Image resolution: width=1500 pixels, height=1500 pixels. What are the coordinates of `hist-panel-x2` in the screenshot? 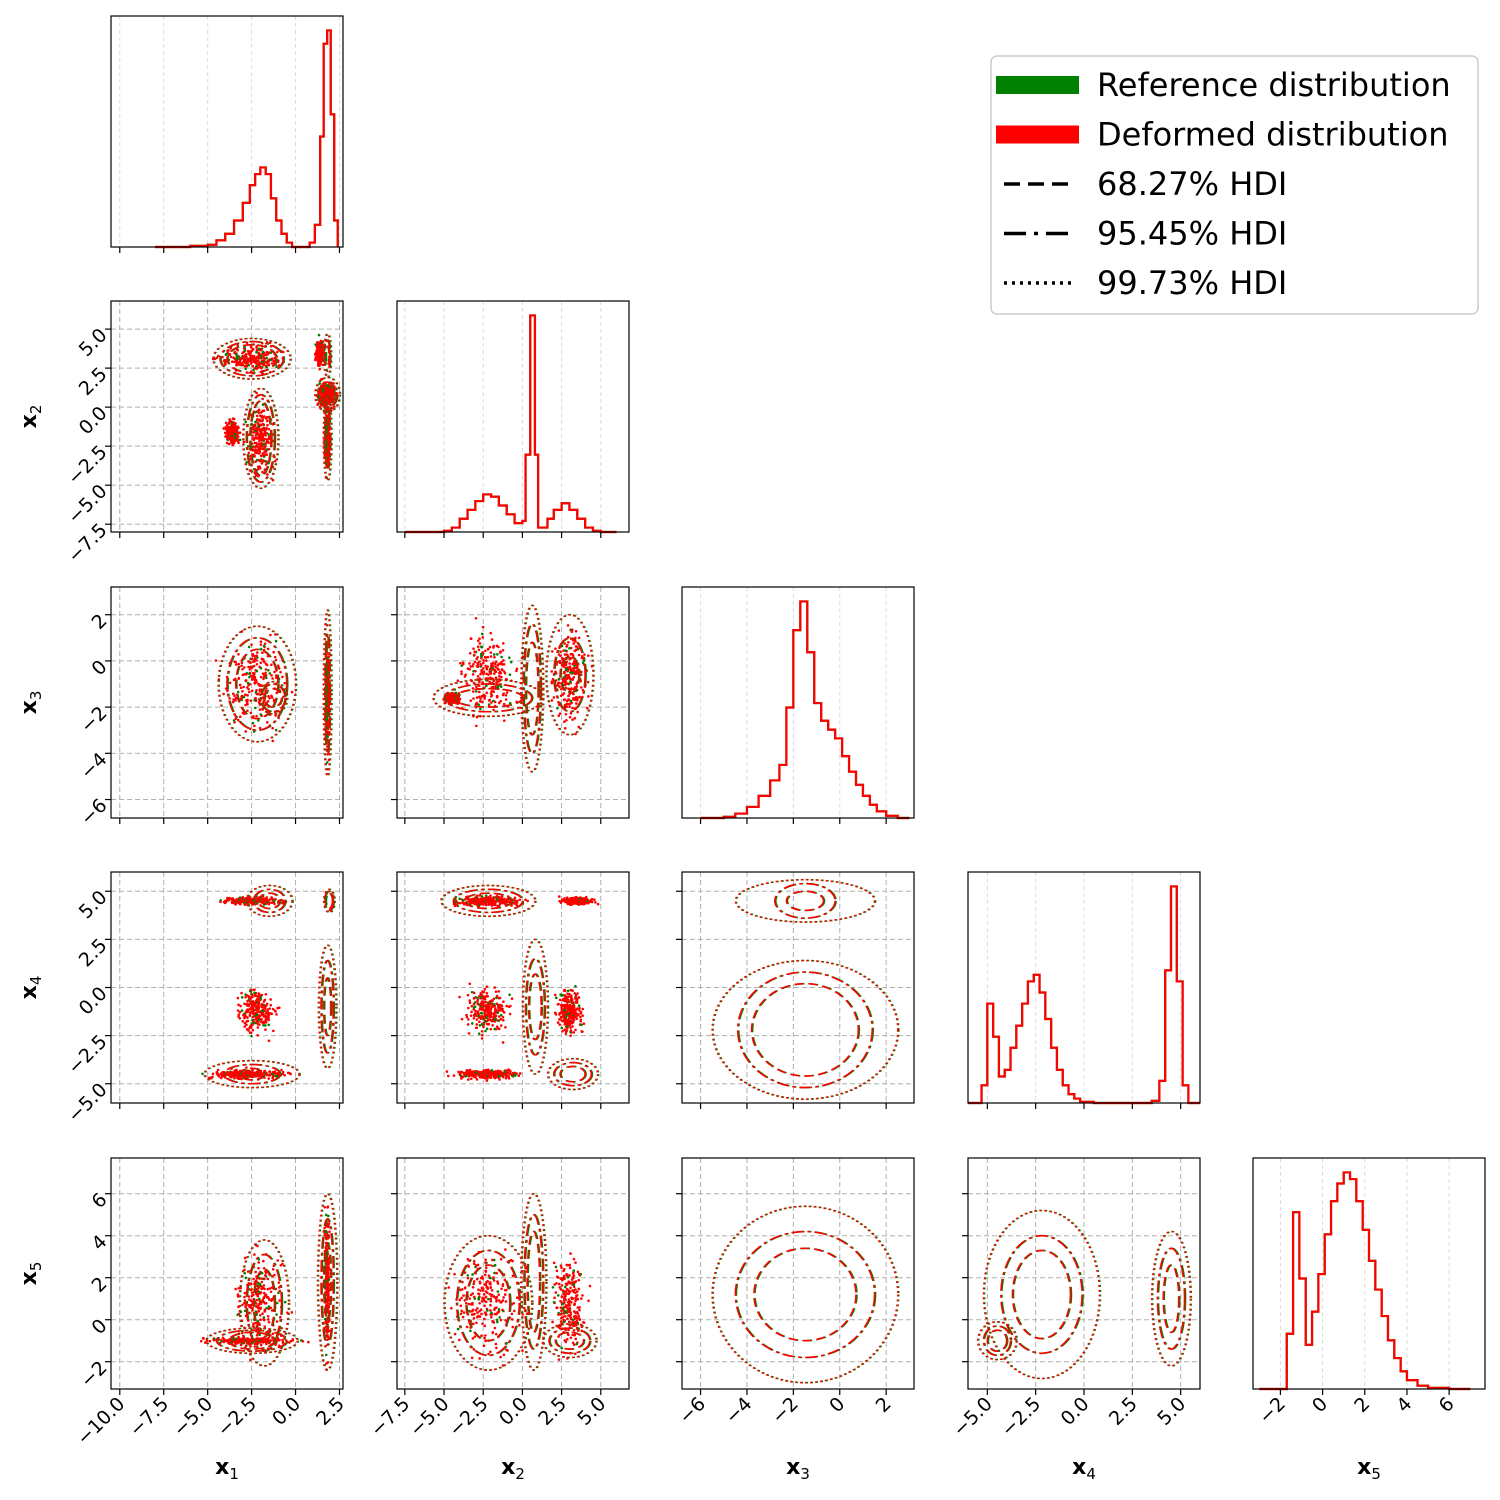 It's located at (513, 417).